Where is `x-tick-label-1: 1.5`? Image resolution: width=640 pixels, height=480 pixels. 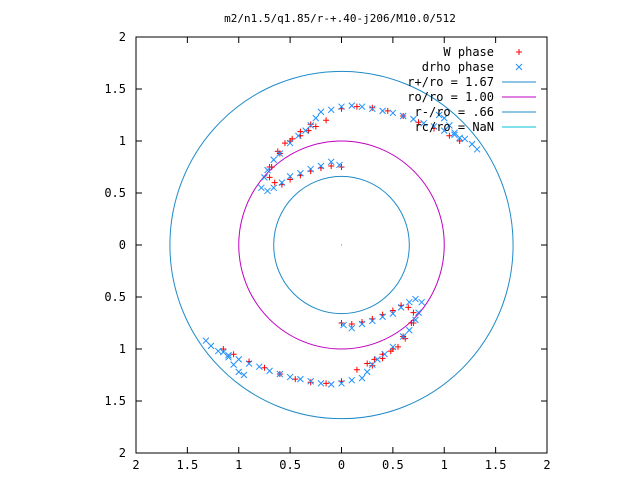 x-tick-label-1: 1.5 is located at coordinates (188, 465).